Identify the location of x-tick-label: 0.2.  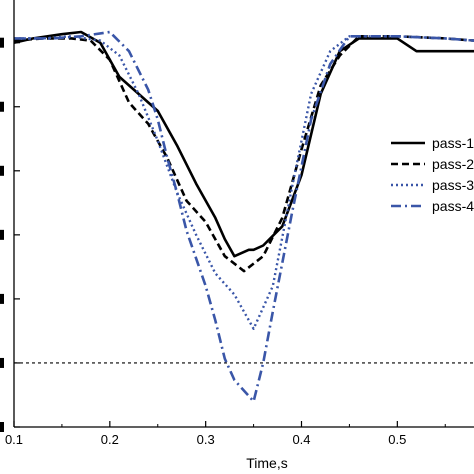
(110, 439).